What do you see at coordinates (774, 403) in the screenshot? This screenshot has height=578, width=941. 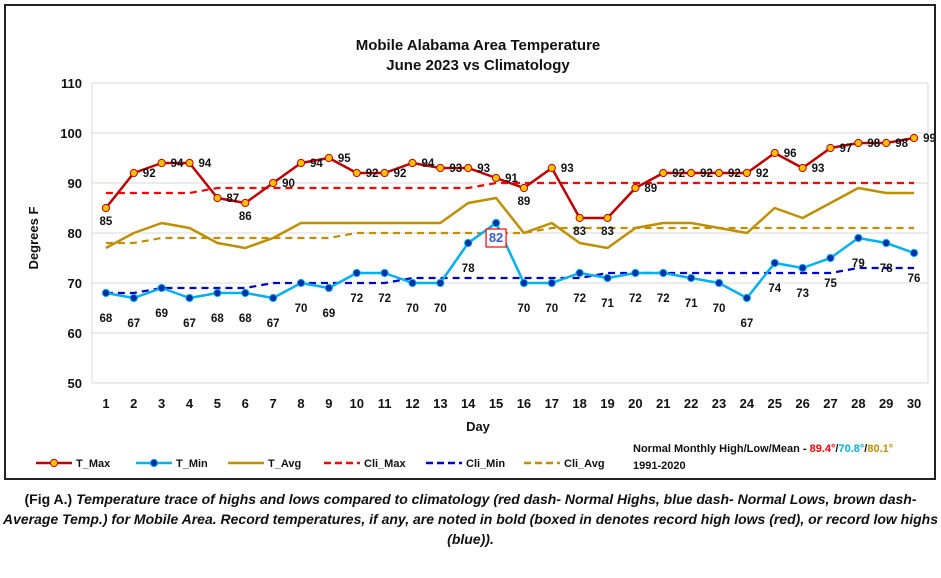 I see `x-tick-label: 25` at bounding box center [774, 403].